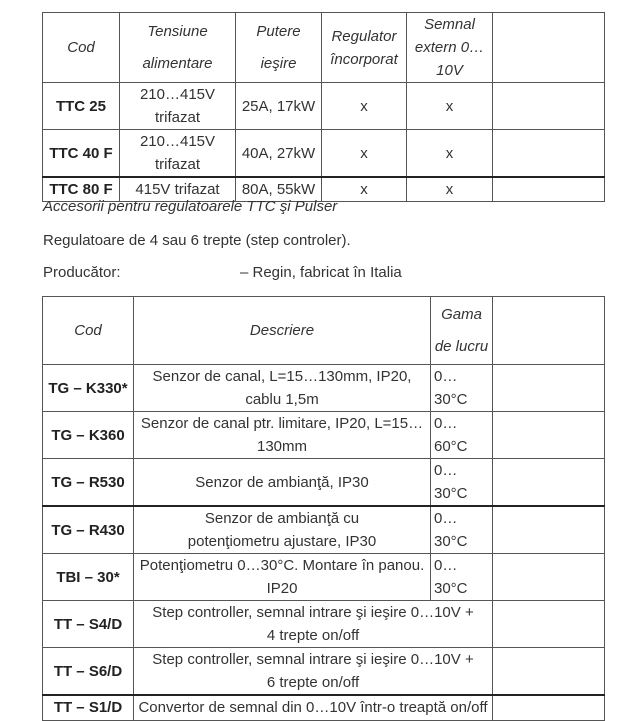 Image resolution: width=642 pixels, height=721 pixels. I want to click on cell-cod: TT – S4/D, so click(88, 624).